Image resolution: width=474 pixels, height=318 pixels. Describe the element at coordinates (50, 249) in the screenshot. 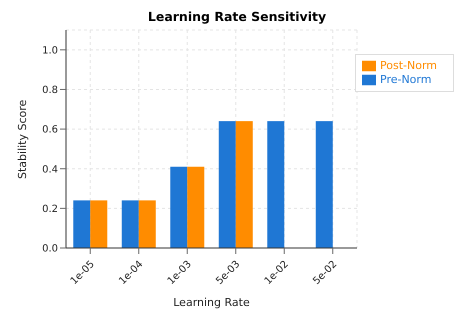

I see `y-tick-label: 0.0` at that location.